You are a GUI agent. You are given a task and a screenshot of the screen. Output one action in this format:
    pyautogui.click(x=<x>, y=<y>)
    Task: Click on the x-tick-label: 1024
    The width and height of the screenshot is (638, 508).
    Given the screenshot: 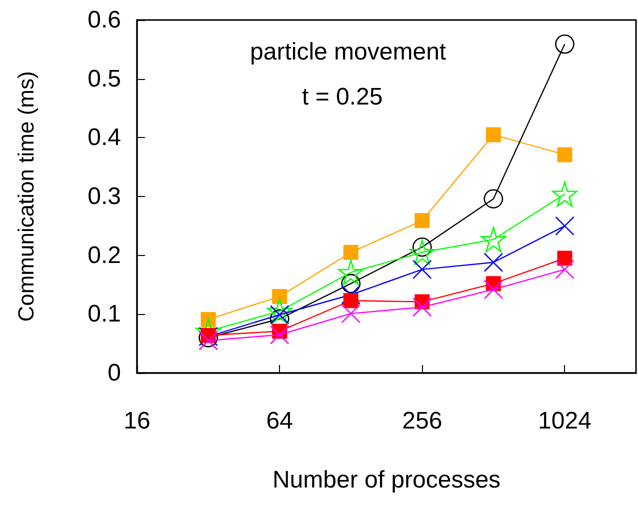 What is the action you would take?
    pyautogui.click(x=565, y=421)
    